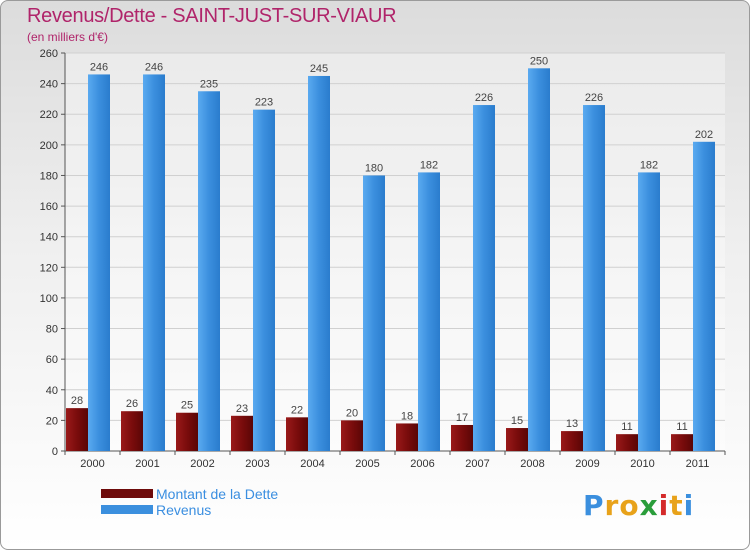 The width and height of the screenshot is (750, 550). Describe the element at coordinates (264, 103) in the screenshot. I see `data-label-revenus: 223` at that location.